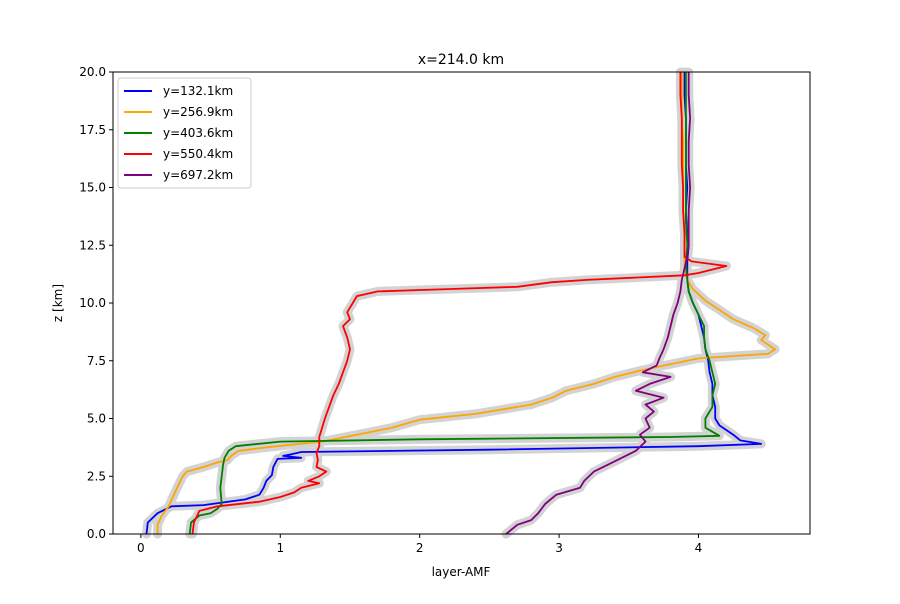 The height and width of the screenshot is (604, 900). I want to click on x-tick-label: 2, so click(420, 548).